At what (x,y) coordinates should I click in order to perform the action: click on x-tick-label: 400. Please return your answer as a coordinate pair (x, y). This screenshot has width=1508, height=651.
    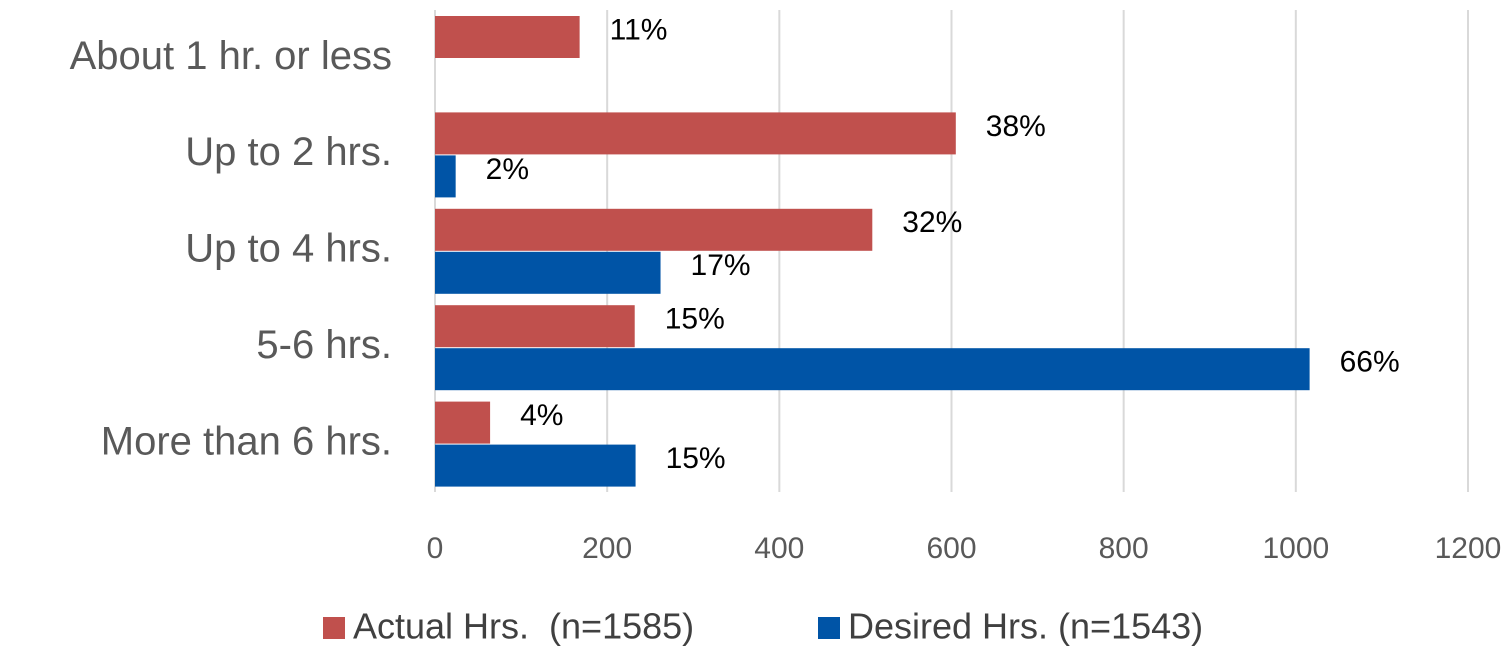
    Looking at the image, I should click on (779, 548).